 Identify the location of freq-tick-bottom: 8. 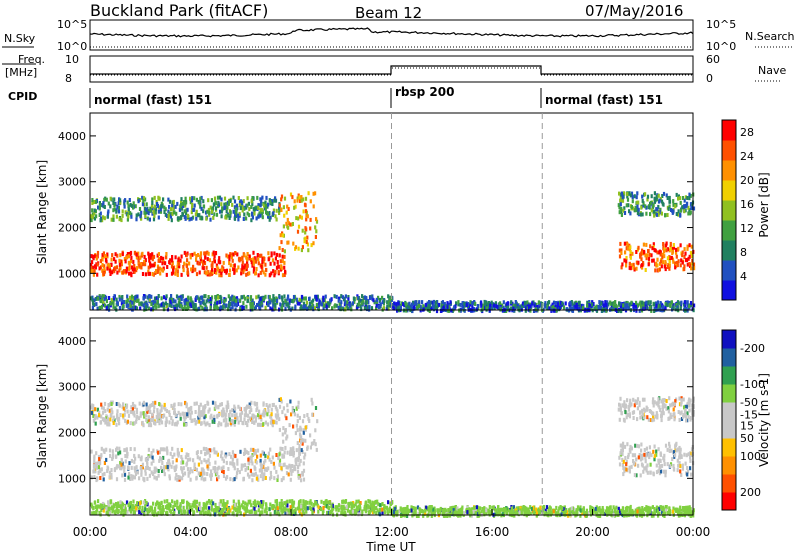
(68, 78).